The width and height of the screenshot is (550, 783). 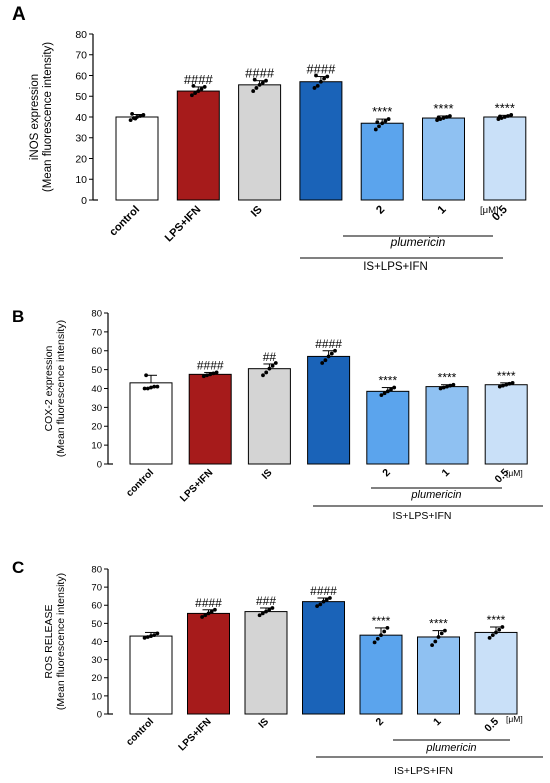 What do you see at coordinates (96, 446) in the screenshot?
I see `panel-b-y-tick-label: 10` at bounding box center [96, 446].